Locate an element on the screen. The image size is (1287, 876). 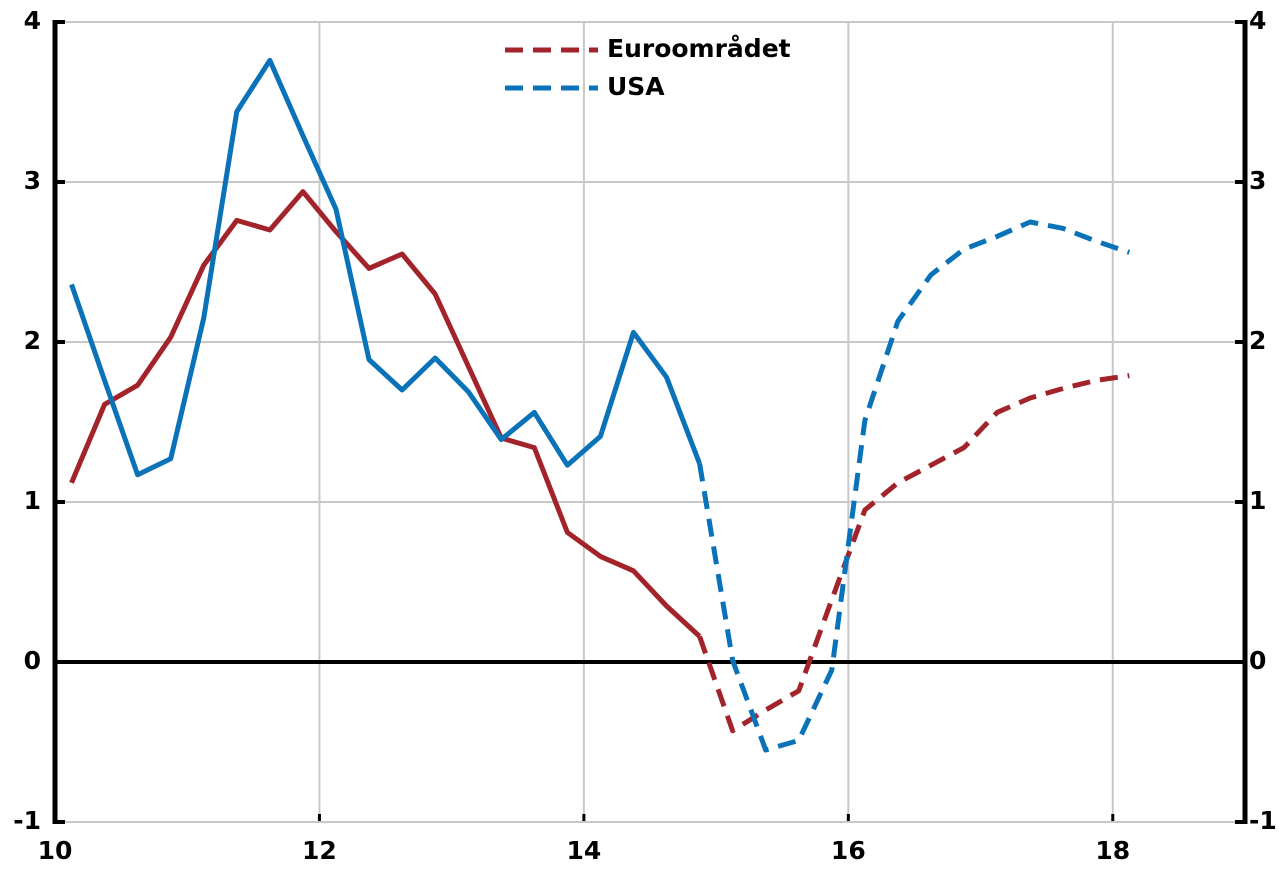
y2-tick-label: 0 is located at coordinates (1257, 660).